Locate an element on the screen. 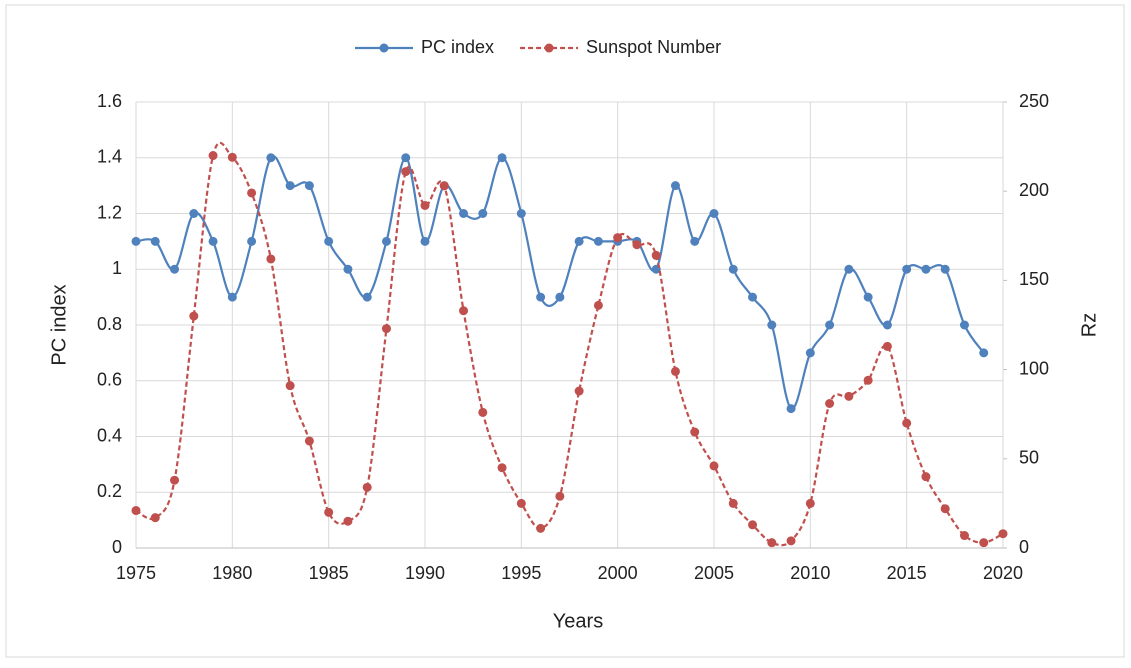 This screenshot has width=1131, height=668. y-tick-label: 0.2 is located at coordinates (109, 491).